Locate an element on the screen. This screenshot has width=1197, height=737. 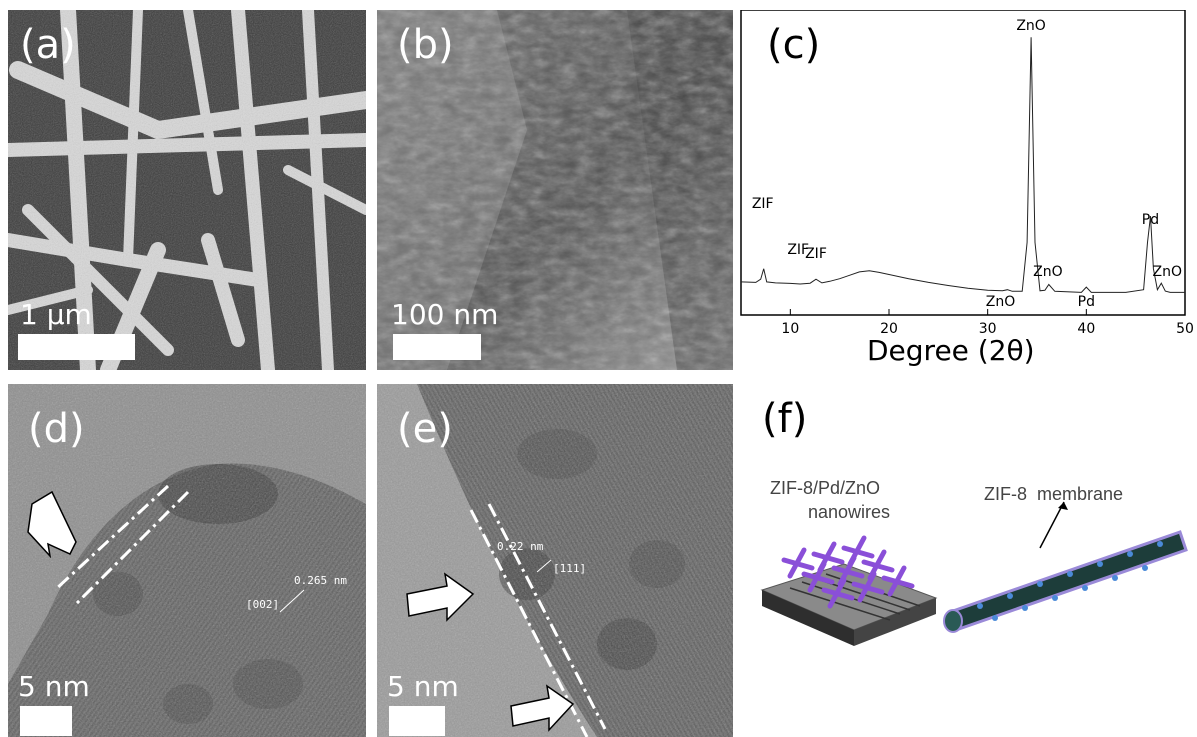
panel-label-f: (f) is located at coordinates (785, 419).